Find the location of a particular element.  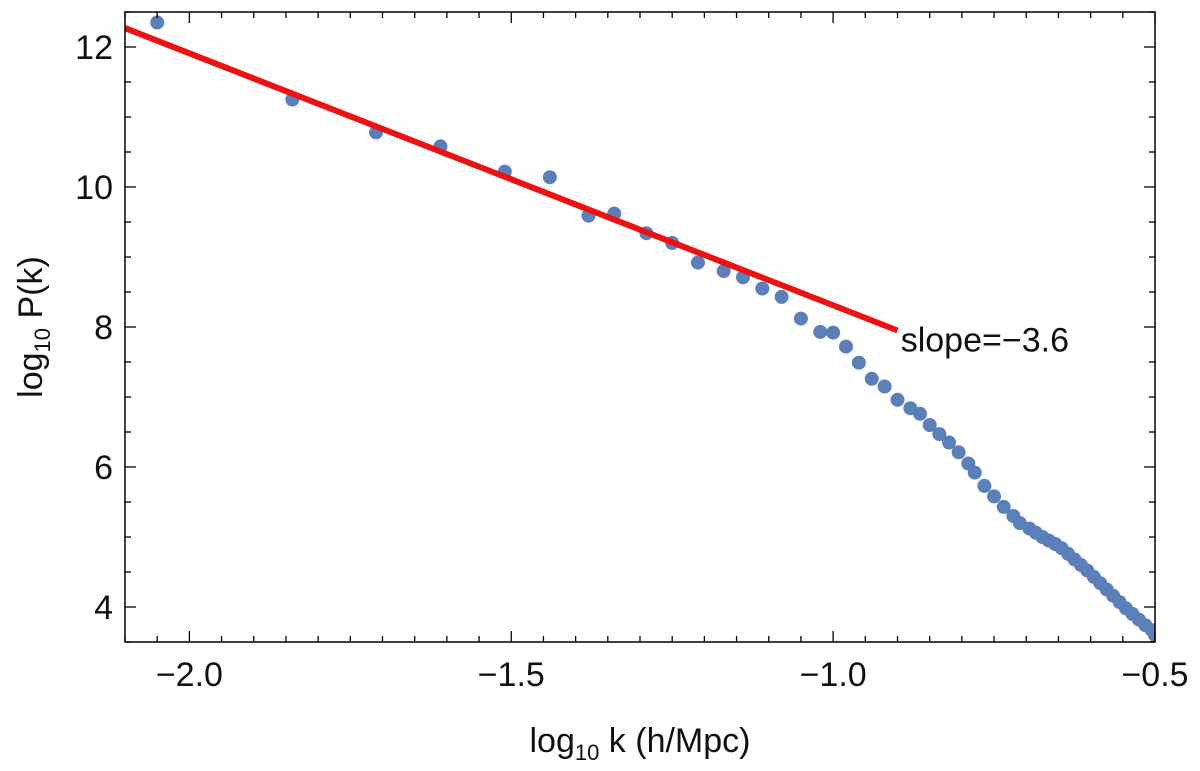

x-tick-label: −2.0 is located at coordinates (189, 675).